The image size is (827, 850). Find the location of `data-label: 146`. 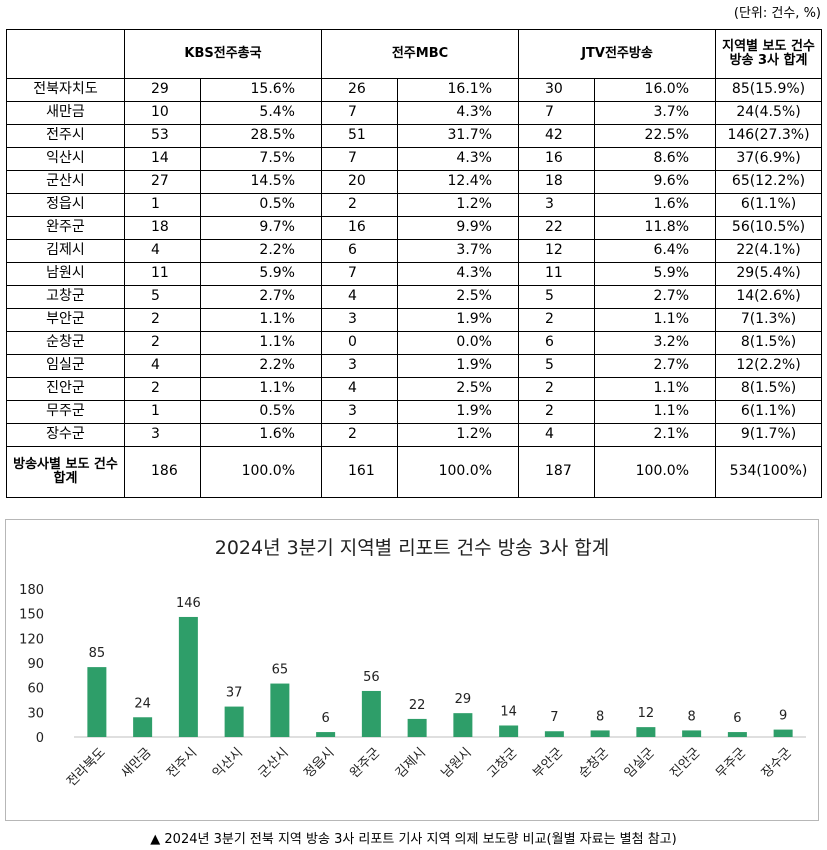

data-label: 146 is located at coordinates (188, 603).